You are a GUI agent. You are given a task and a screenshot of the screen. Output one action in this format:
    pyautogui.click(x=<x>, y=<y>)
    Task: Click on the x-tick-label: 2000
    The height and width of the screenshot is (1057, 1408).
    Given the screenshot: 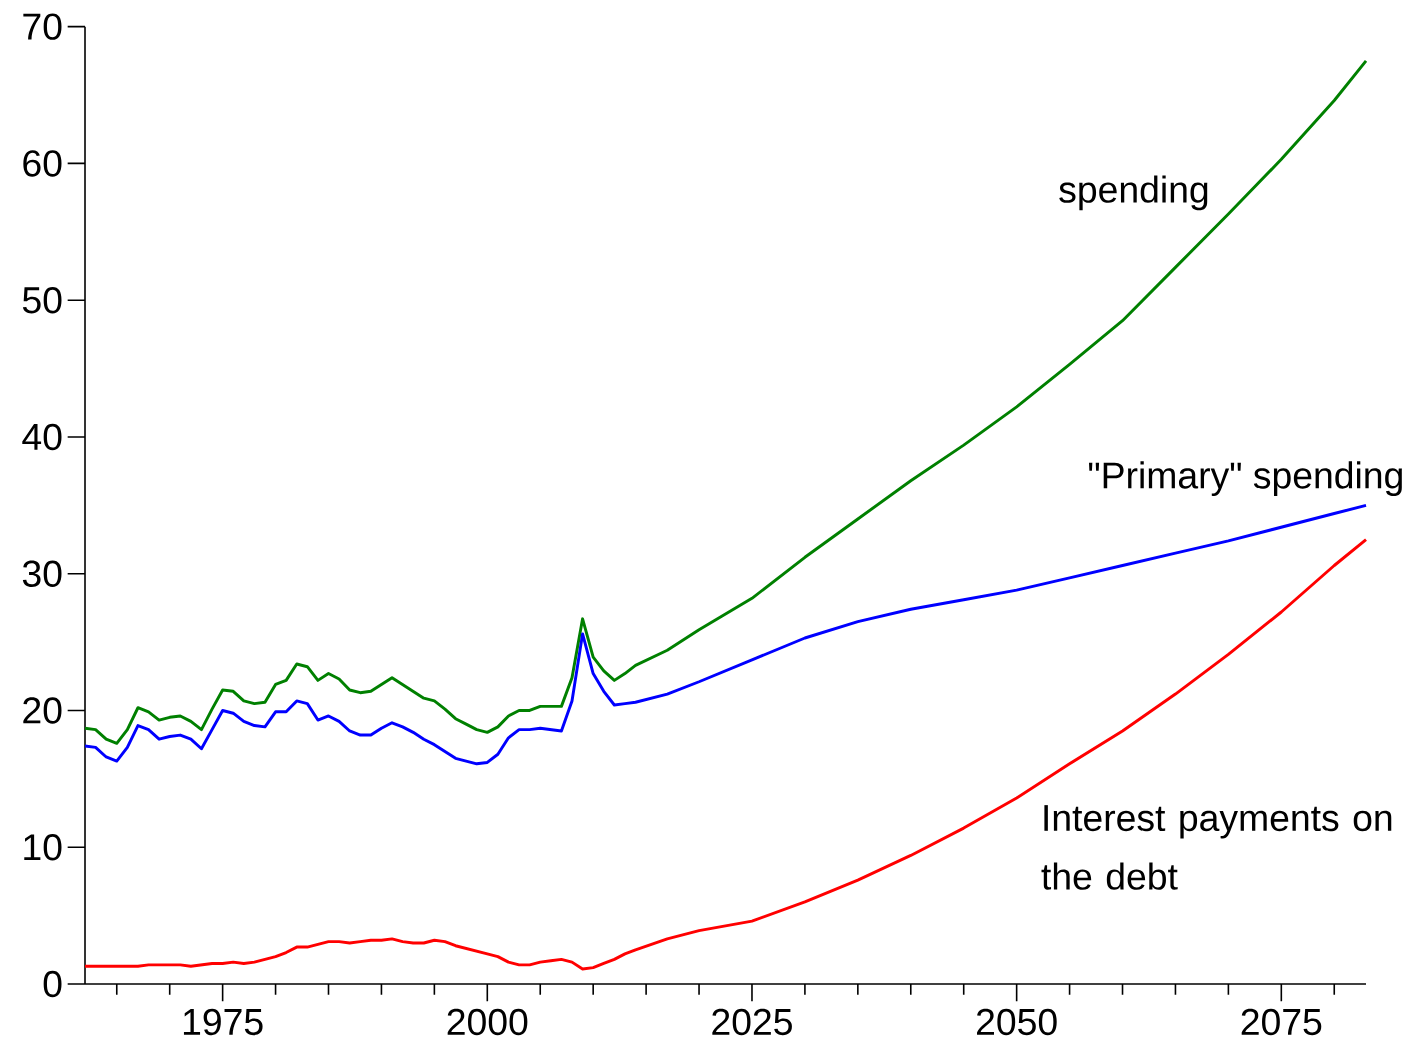 What is the action you would take?
    pyautogui.click(x=487, y=1022)
    